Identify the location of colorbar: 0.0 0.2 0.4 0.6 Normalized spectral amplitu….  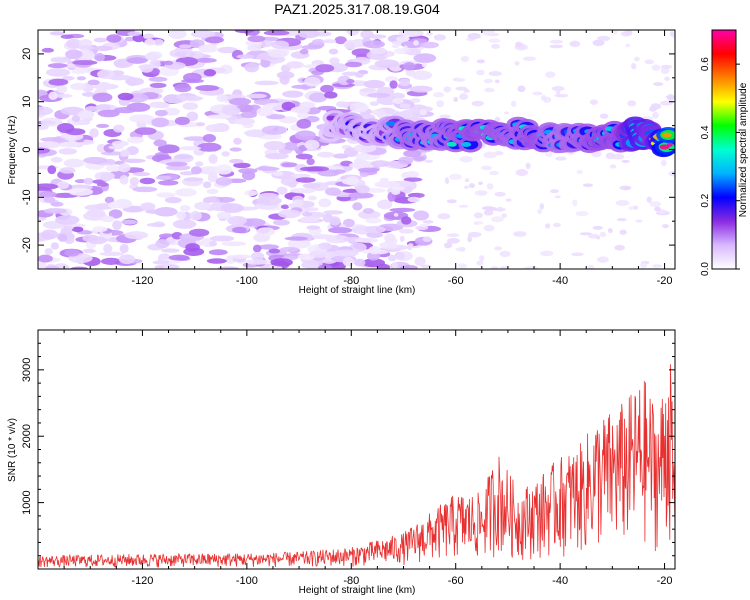
(724, 152).